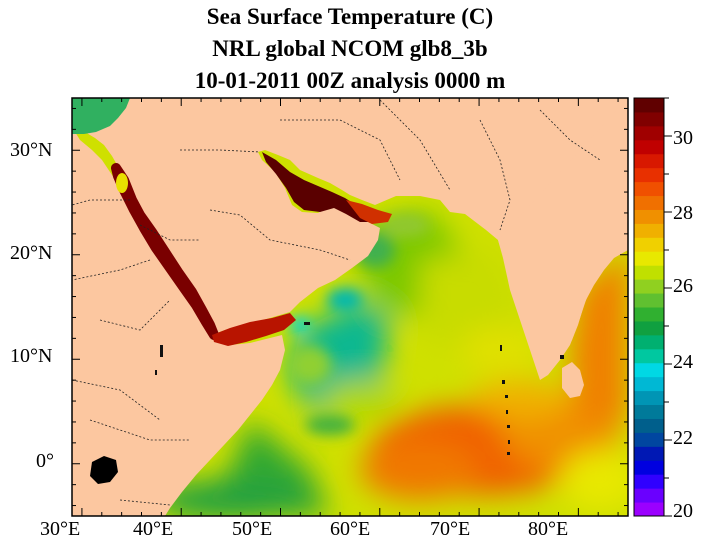 The image size is (709, 555). What do you see at coordinates (683, 138) in the screenshot?
I see `colorbar-label: 30` at bounding box center [683, 138].